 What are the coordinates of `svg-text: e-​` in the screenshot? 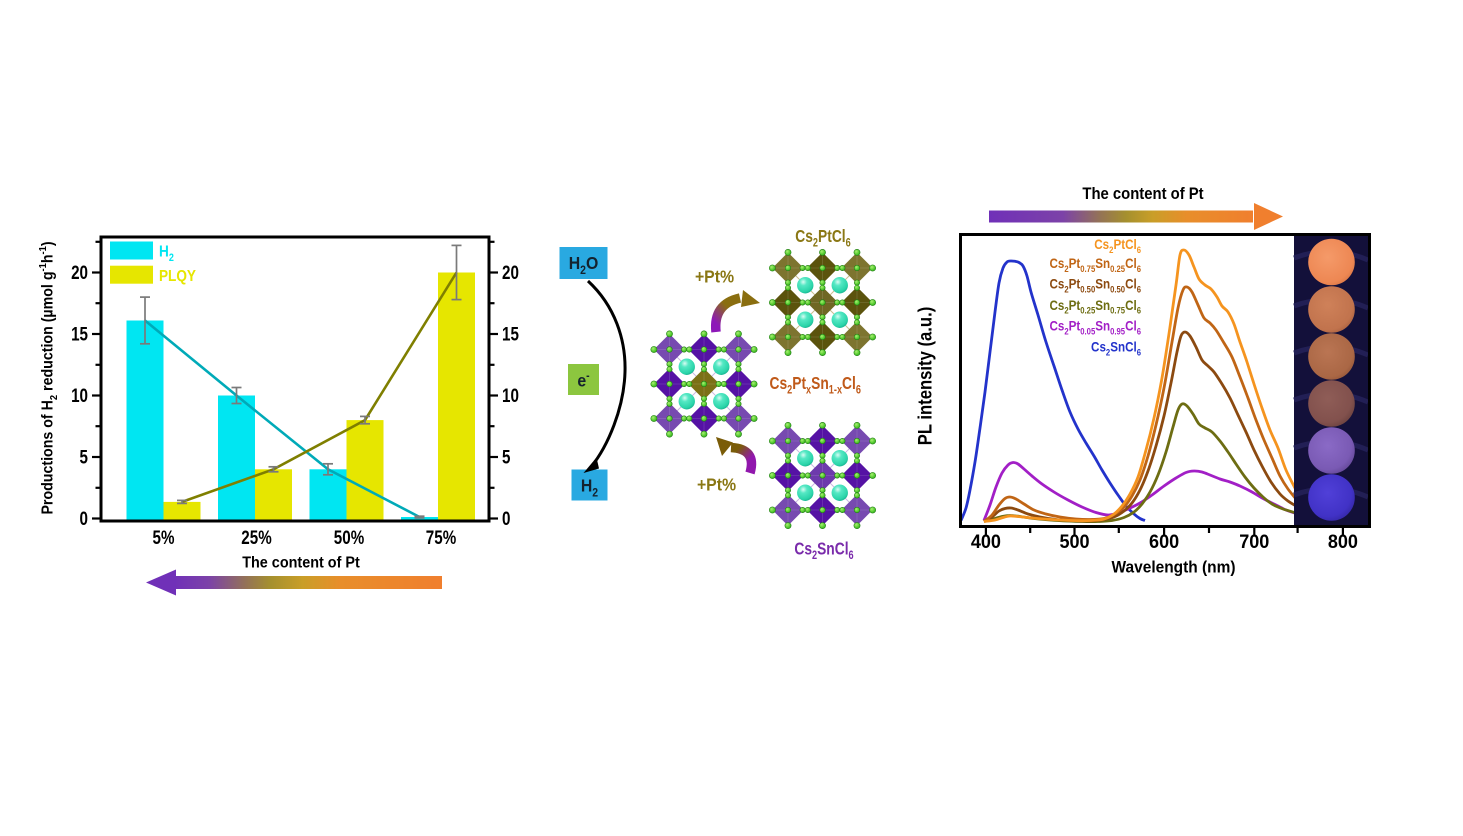 It's located at (583, 380).